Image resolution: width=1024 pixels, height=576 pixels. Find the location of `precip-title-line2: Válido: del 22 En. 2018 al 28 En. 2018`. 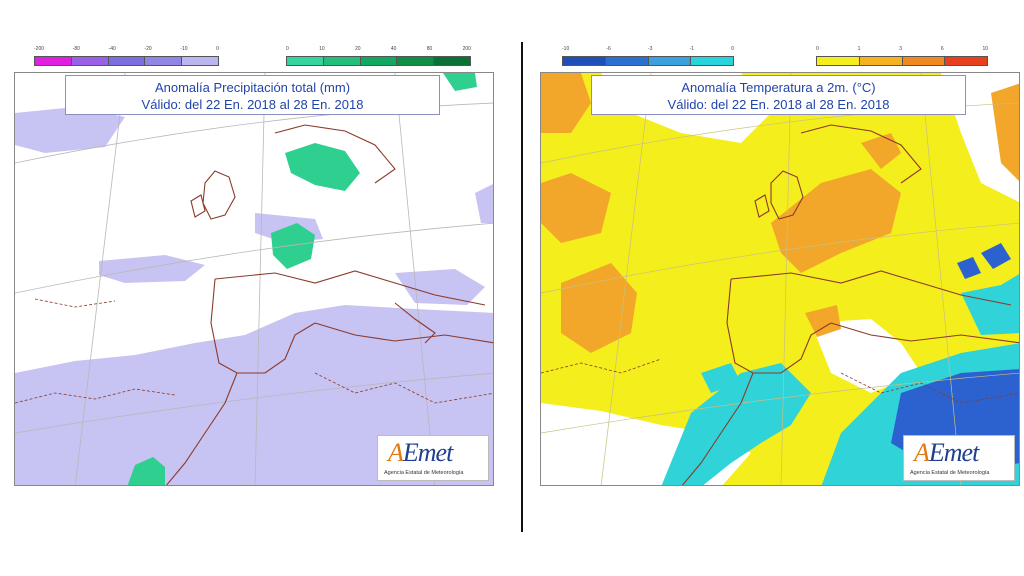

precip-title-line2: Válido: del 22 En. 2018 al 28 En. 2018 is located at coordinates (252, 104).